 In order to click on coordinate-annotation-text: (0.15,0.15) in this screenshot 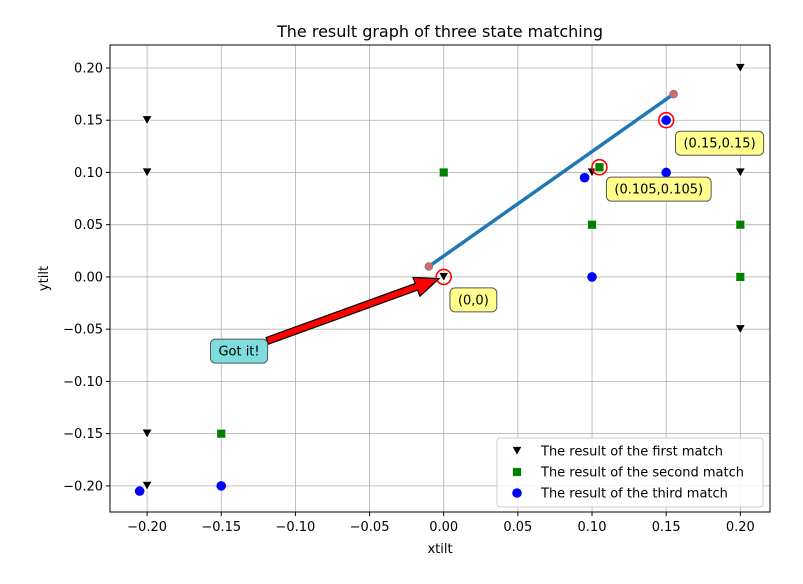, I will do `click(719, 144)`.